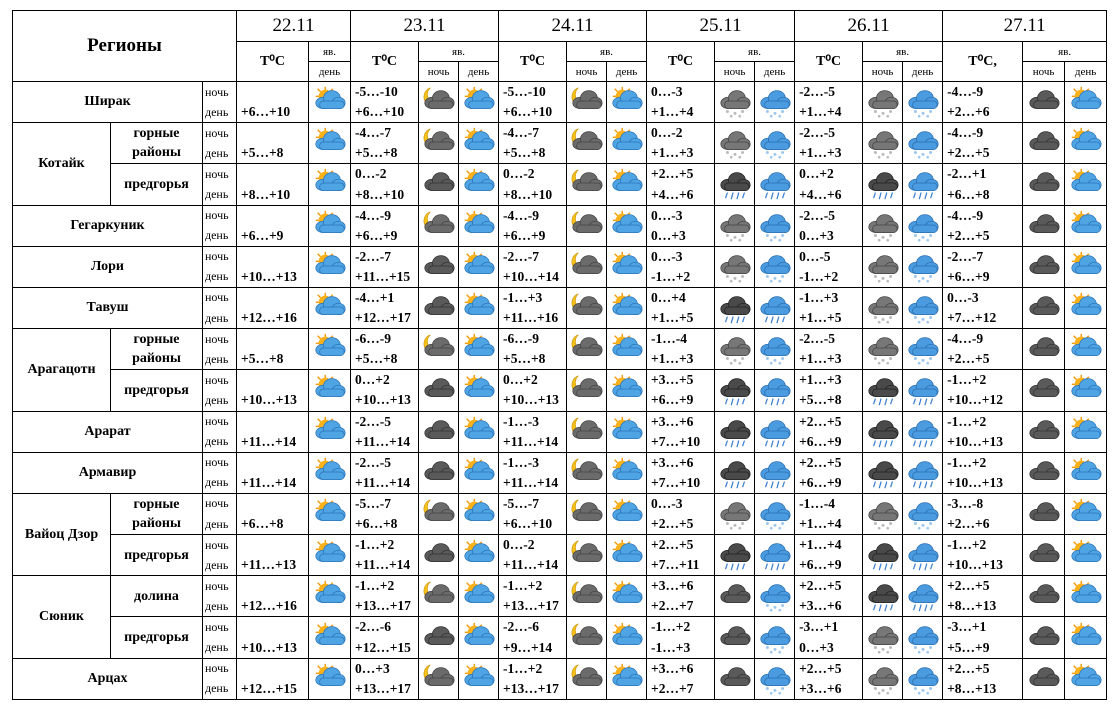  Describe the element at coordinates (107, 431) in the screenshot. I see `region-name: Арарат` at that location.